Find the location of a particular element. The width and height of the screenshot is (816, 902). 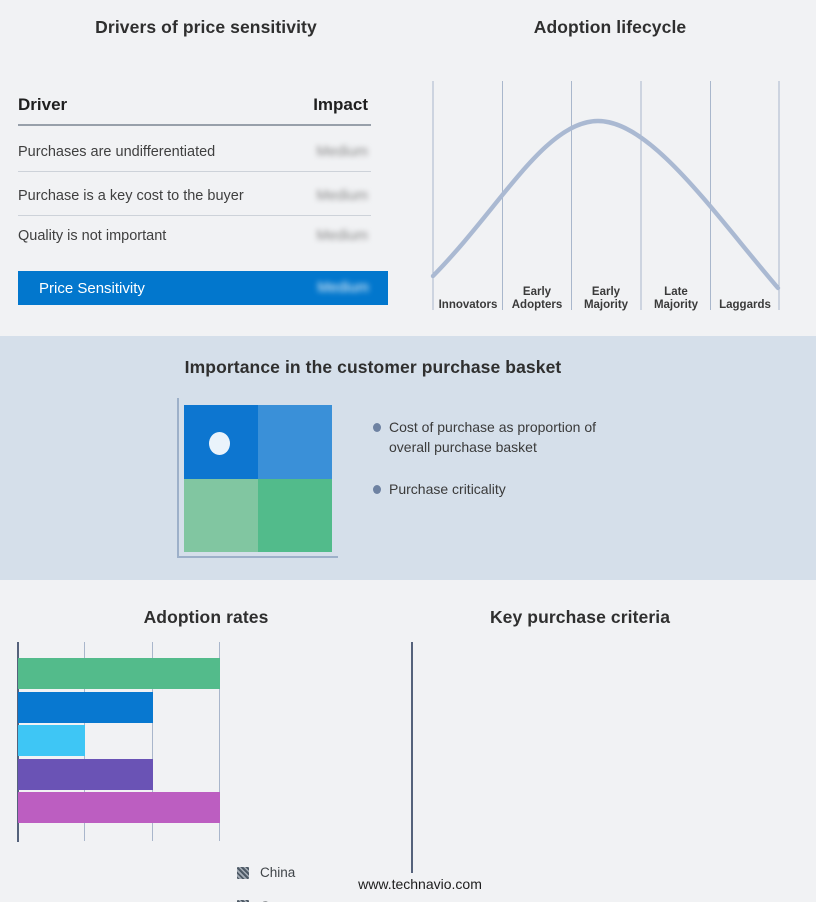

stage-label-laggards: Laggards is located at coordinates (745, 305).